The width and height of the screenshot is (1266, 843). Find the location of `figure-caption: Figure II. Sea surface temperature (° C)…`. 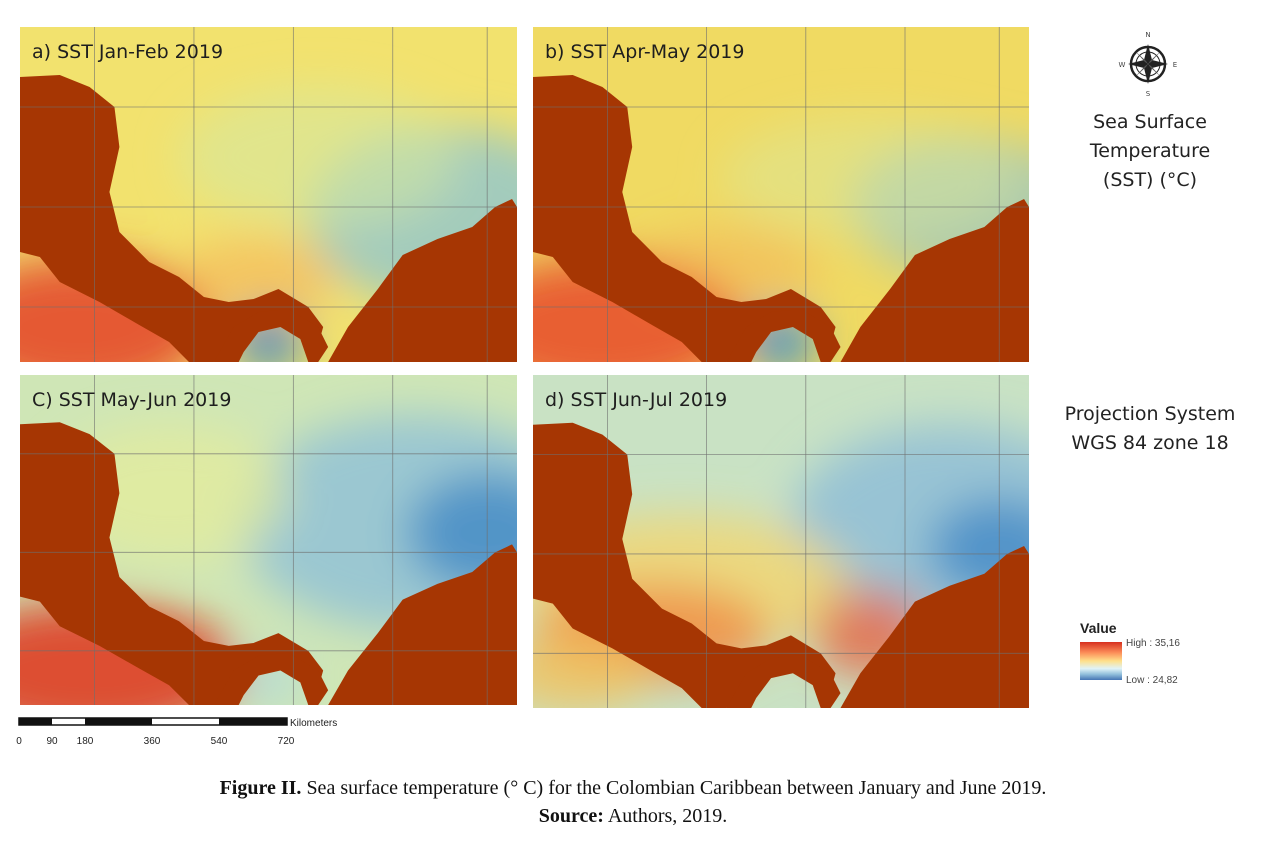

figure-caption: Figure II. Sea surface temperature (° C)… is located at coordinates (633, 802).